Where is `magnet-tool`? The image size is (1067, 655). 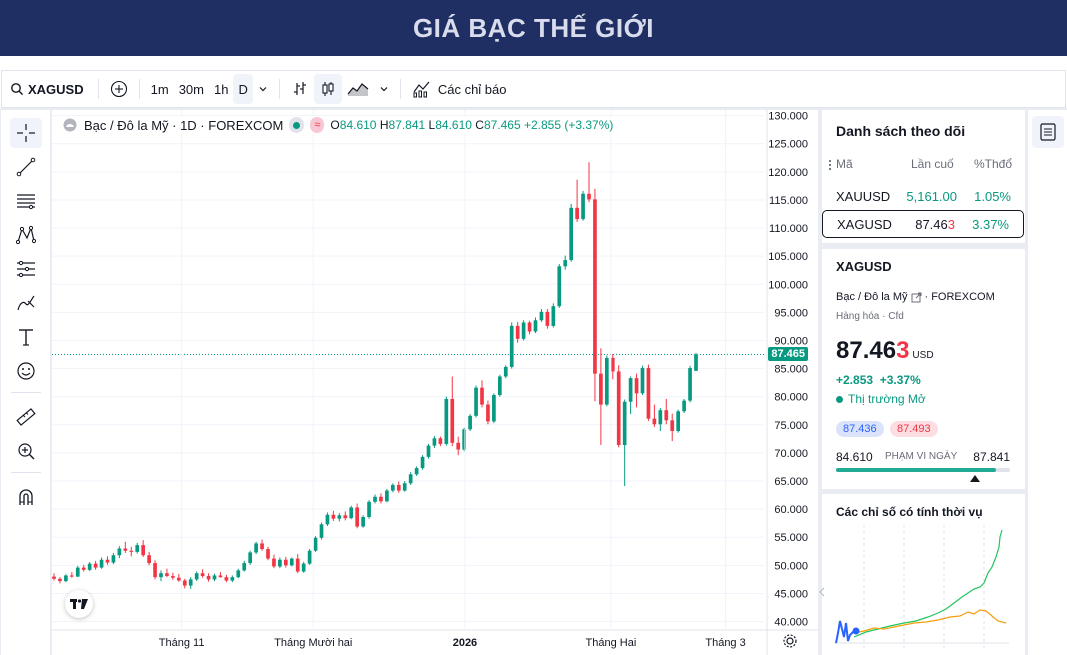 magnet-tool is located at coordinates (26, 497).